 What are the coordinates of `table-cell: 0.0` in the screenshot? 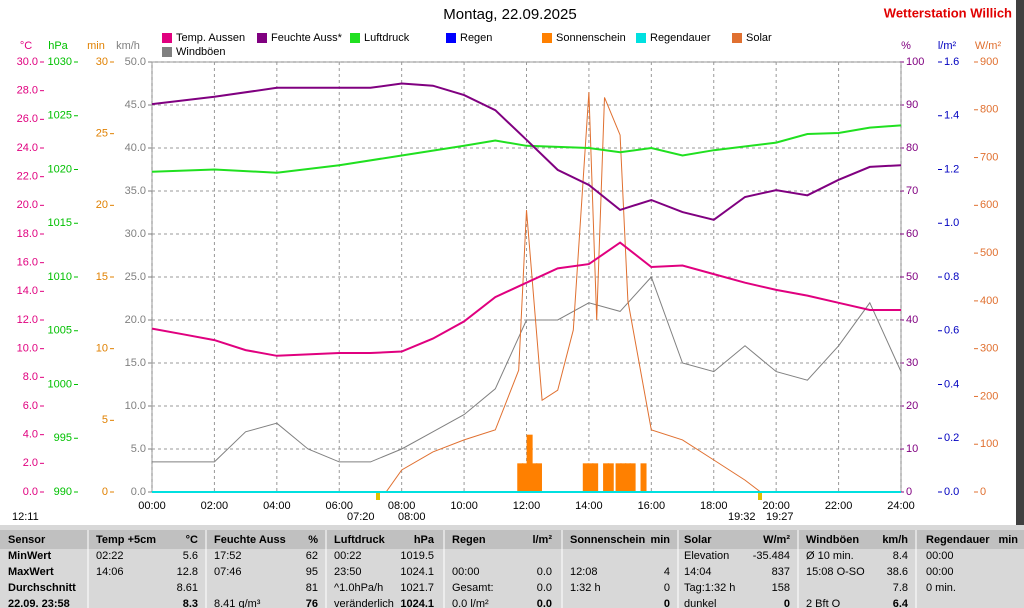 It's located at (544, 588).